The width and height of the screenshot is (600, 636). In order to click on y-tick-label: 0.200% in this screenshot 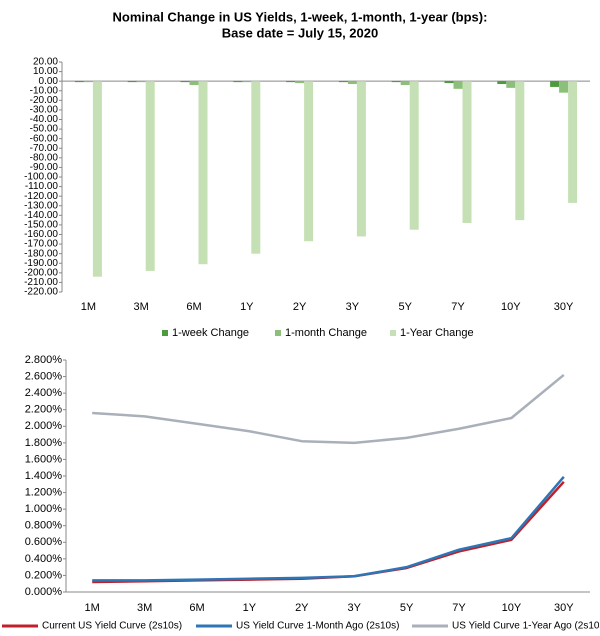, I will do `click(44, 575)`.